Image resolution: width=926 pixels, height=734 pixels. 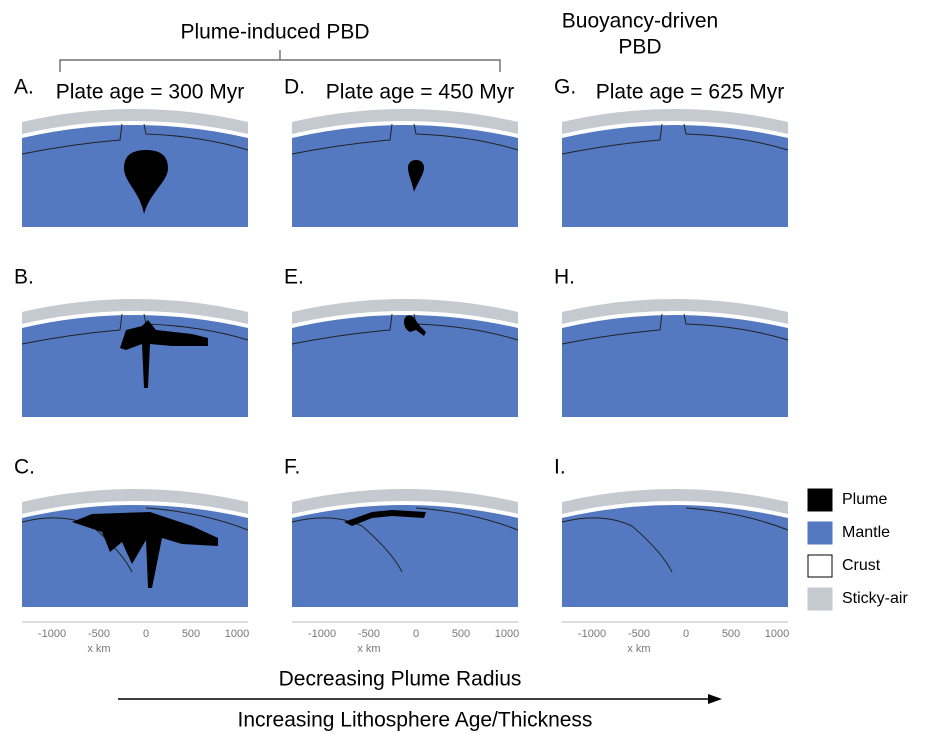 What do you see at coordinates (150, 92) in the screenshot?
I see `plate-age: Plate age = 300 Myr` at bounding box center [150, 92].